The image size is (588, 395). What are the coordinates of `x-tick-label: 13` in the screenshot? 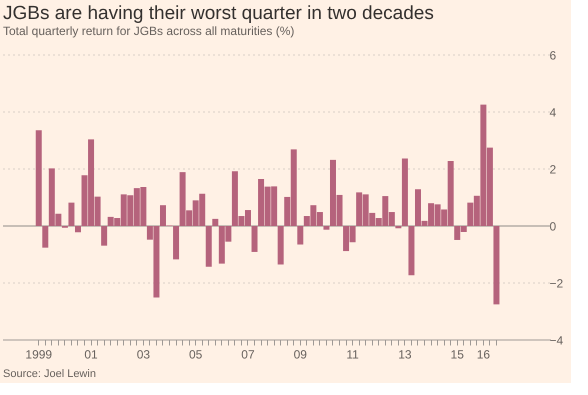 It's located at (405, 355).